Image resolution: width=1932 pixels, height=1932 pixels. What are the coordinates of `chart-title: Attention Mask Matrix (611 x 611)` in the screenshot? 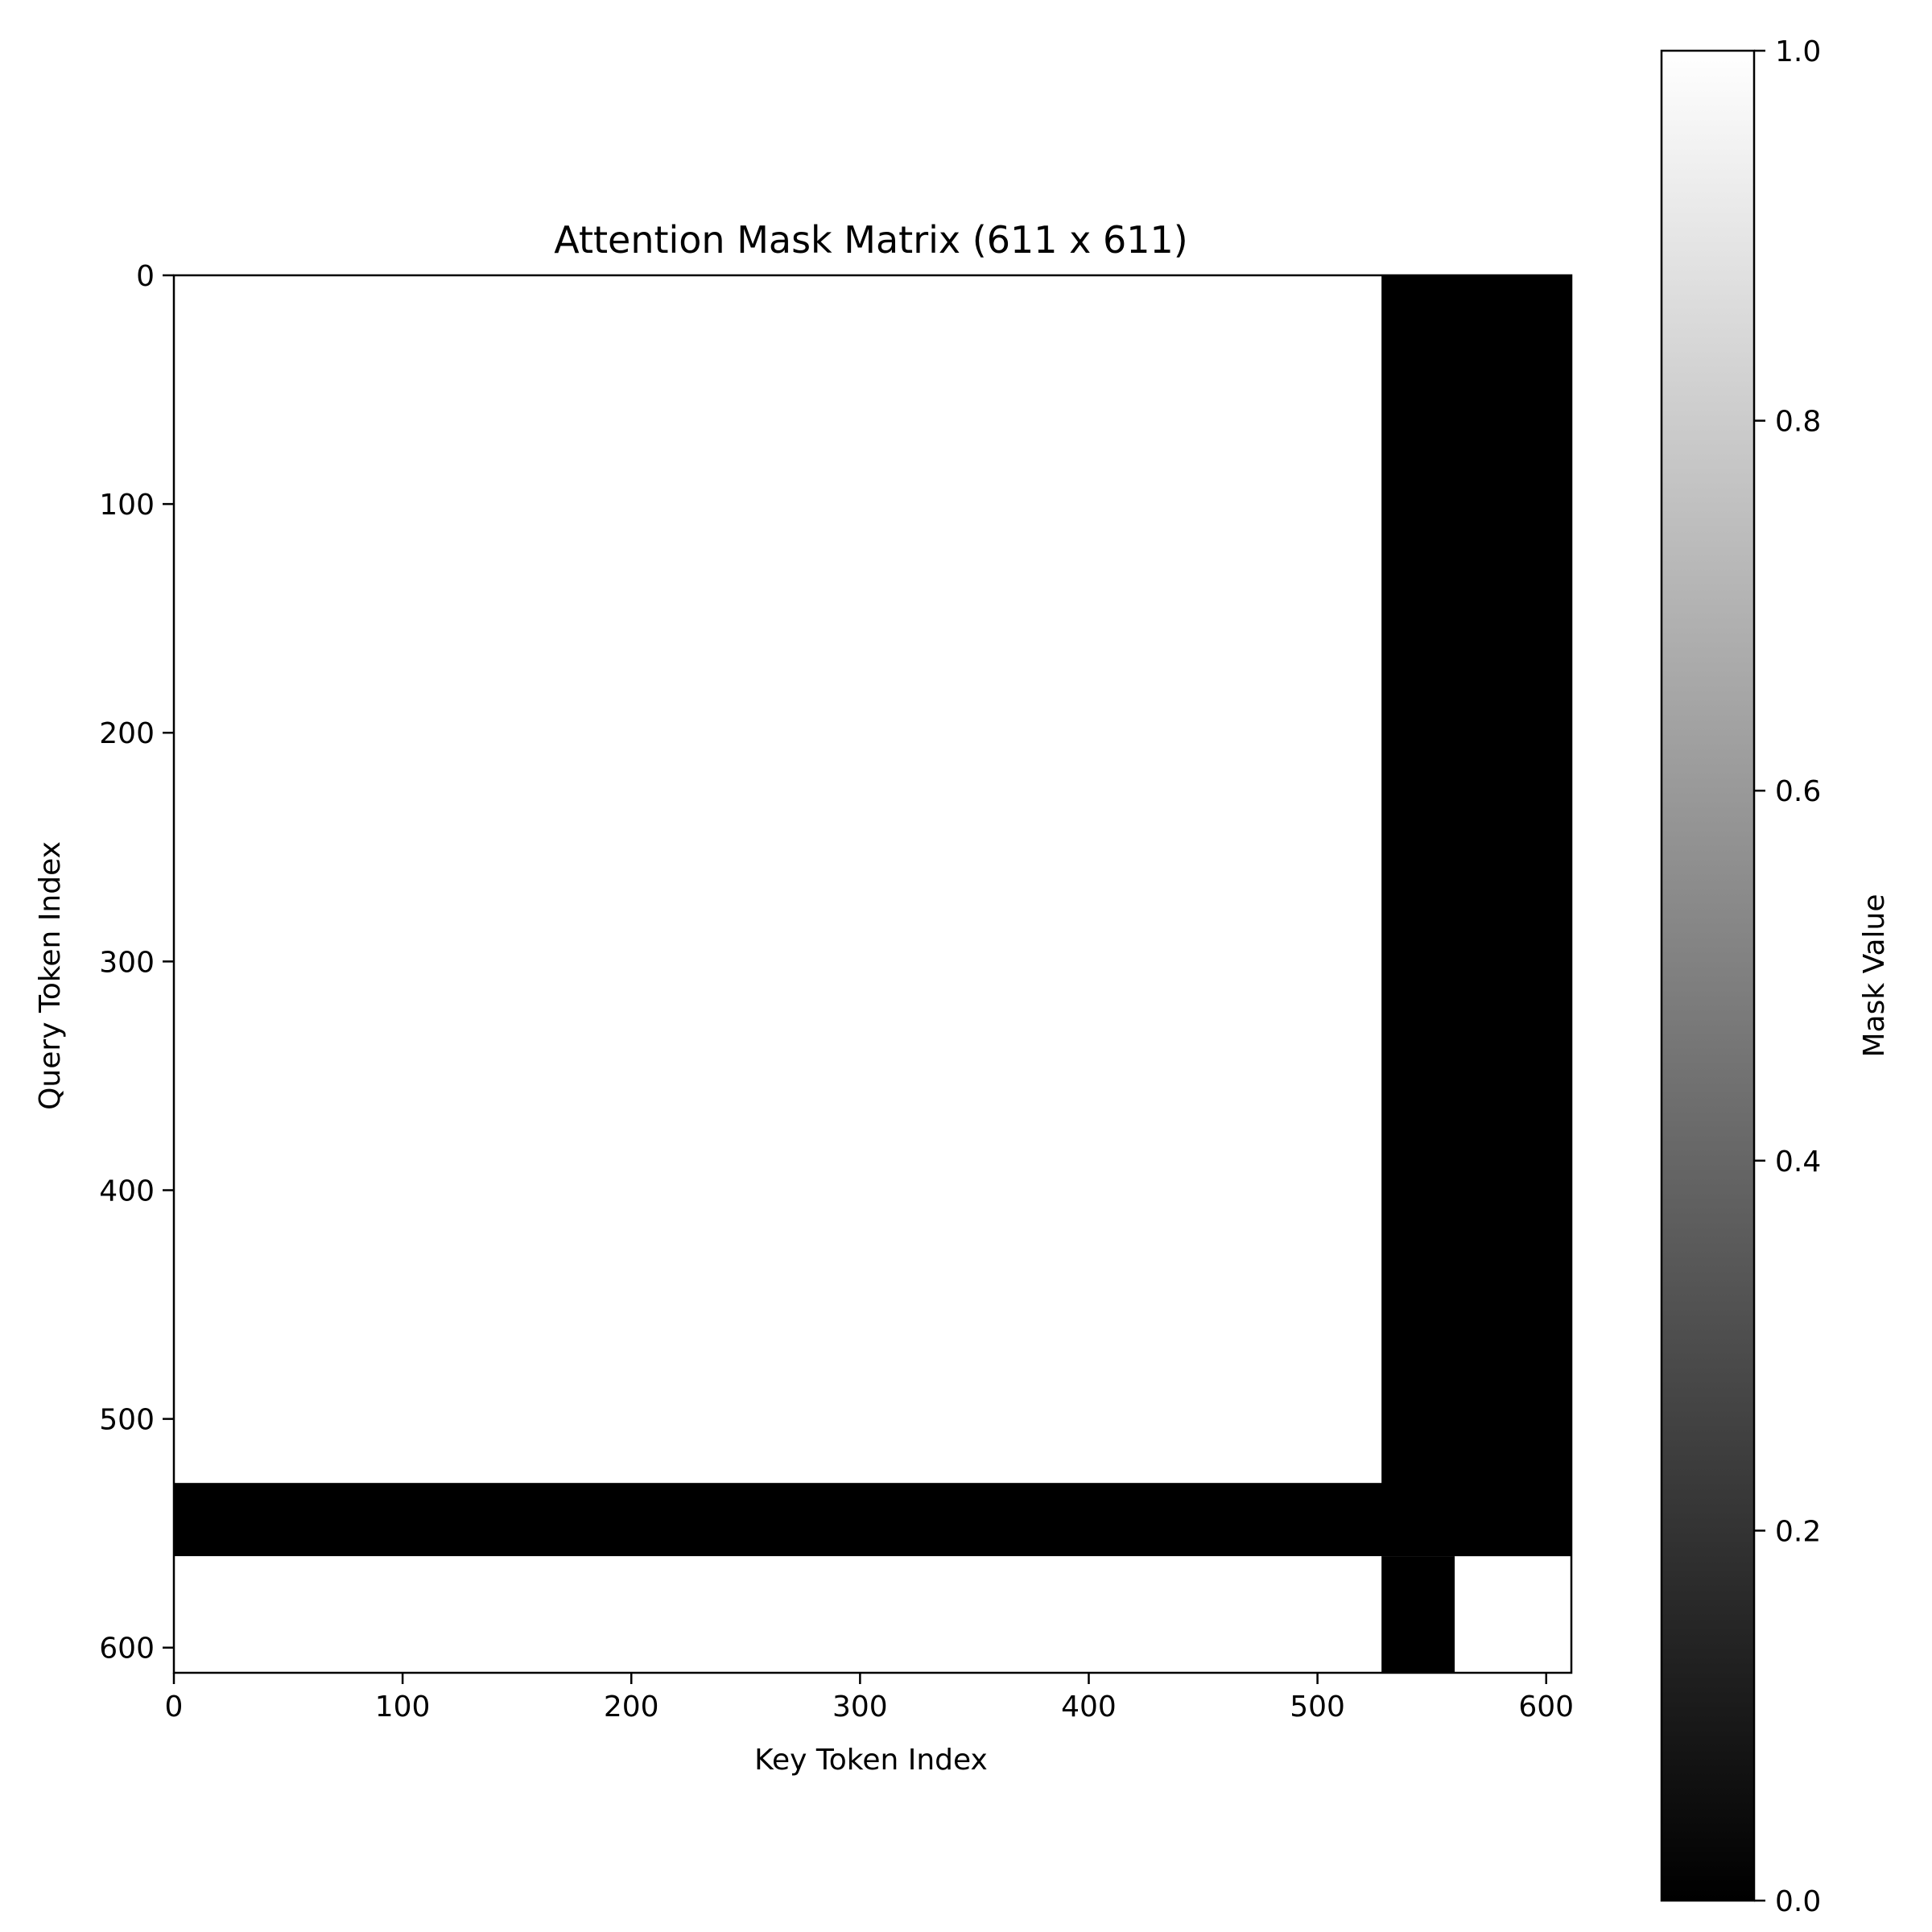 It's located at (870, 240).